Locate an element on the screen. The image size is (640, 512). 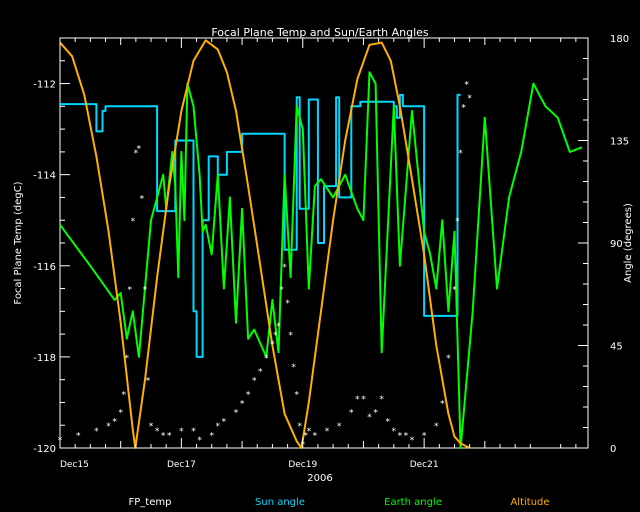
chart-title: Focal Plane Temp and Sun/Earth Angles is located at coordinates (320, 32).